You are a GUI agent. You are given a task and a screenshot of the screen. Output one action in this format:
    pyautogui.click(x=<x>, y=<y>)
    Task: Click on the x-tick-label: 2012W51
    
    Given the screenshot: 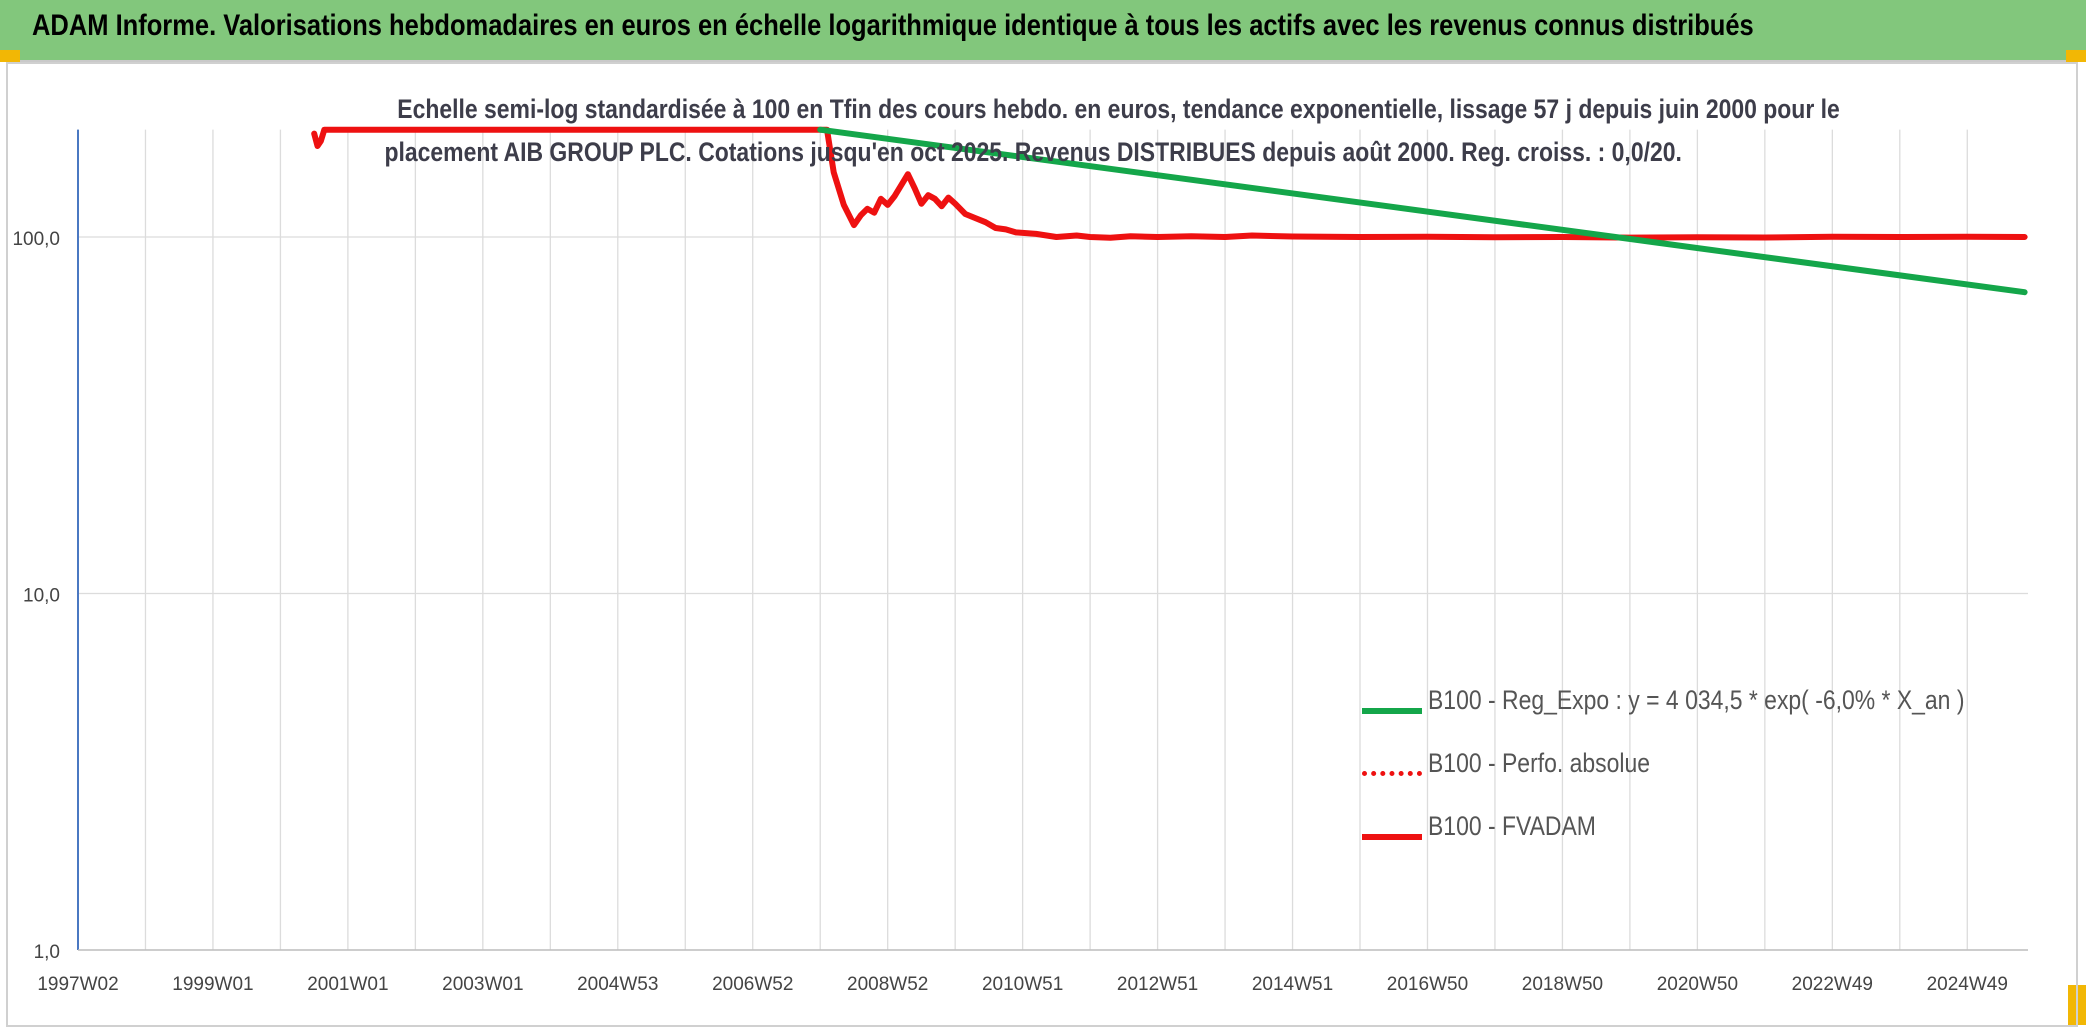 What is the action you would take?
    pyautogui.click(x=1157, y=984)
    